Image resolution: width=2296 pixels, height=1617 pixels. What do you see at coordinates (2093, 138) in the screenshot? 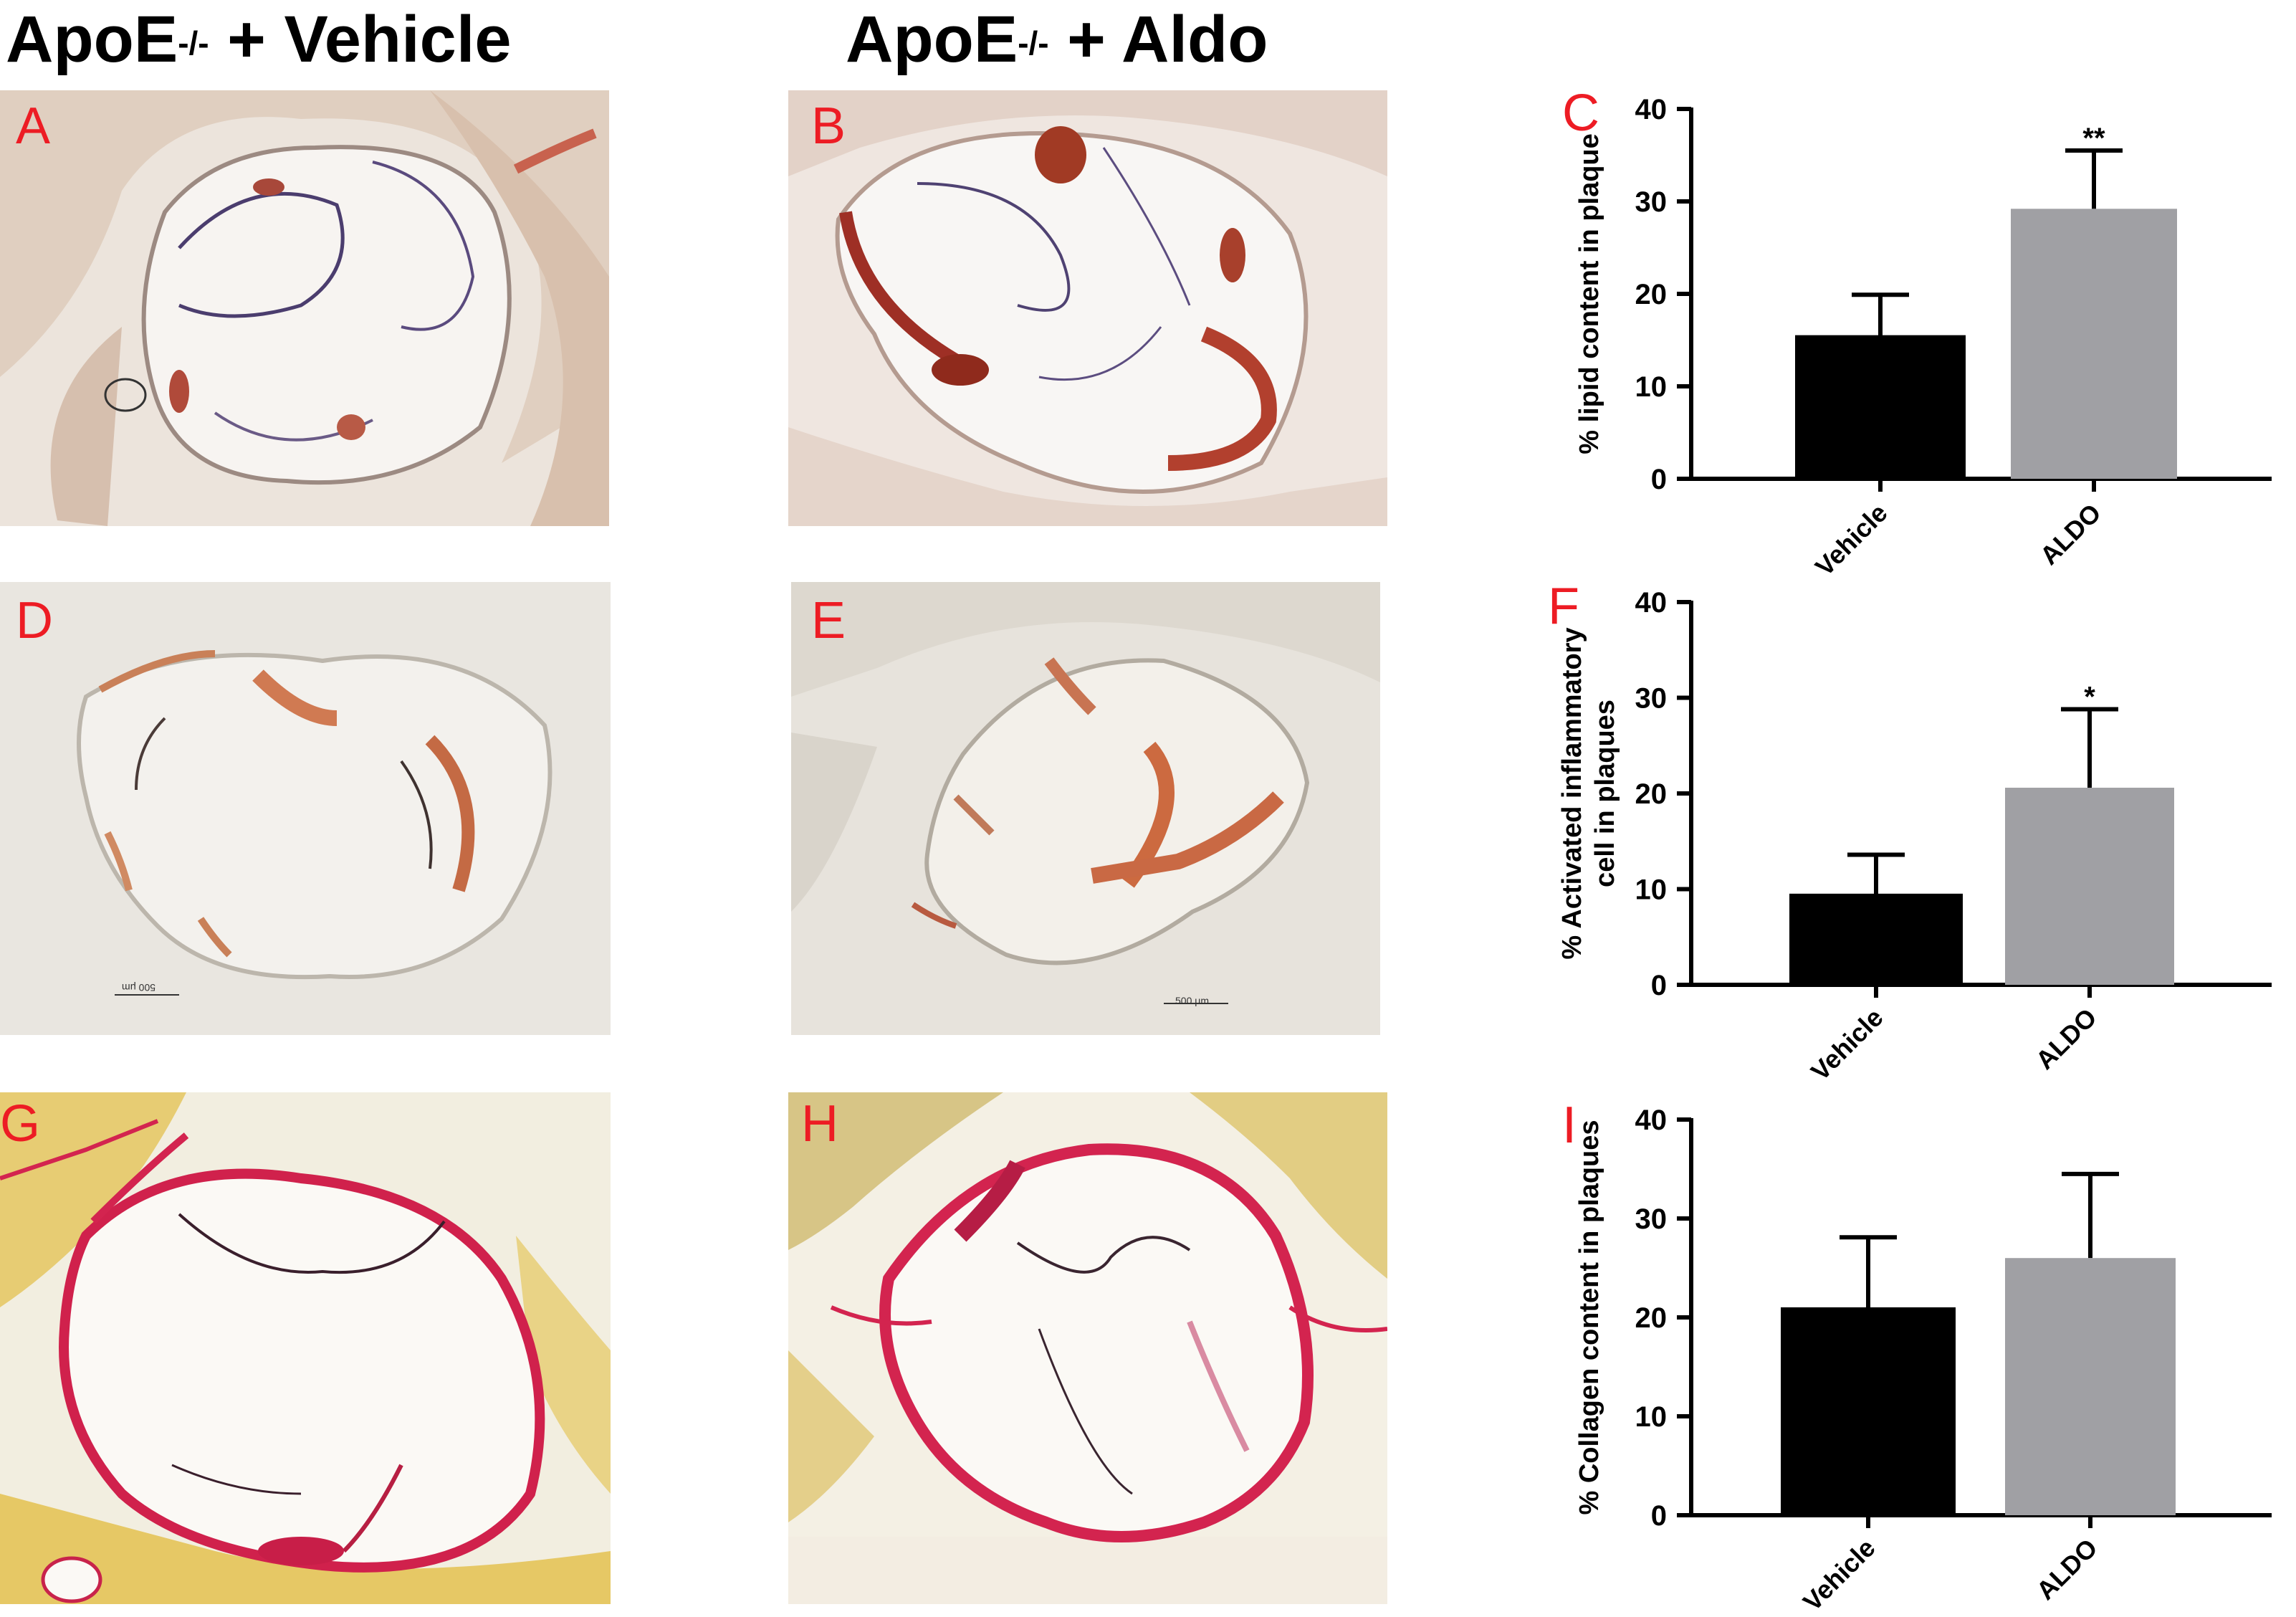
I see `significance-marker: **` at bounding box center [2093, 138].